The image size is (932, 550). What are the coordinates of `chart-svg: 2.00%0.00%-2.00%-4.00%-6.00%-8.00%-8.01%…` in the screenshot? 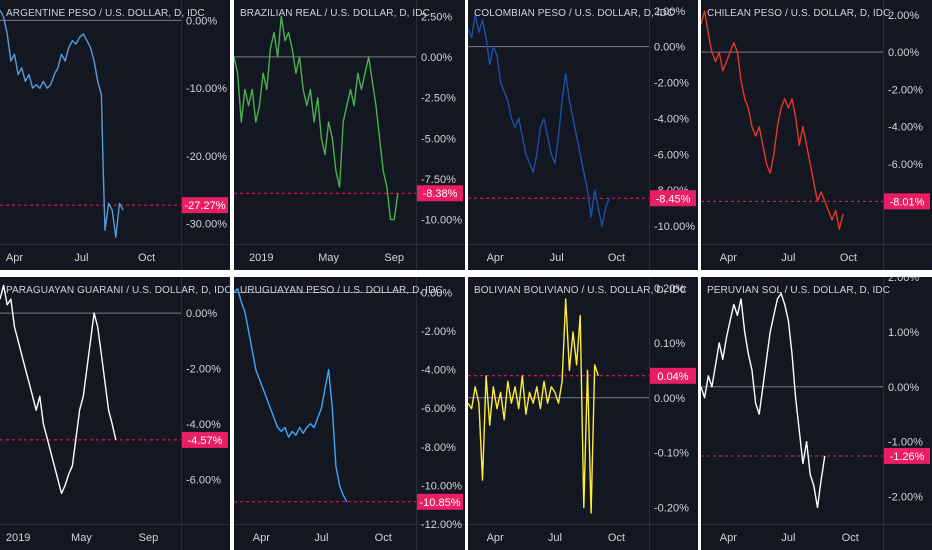 It's located at (816, 135).